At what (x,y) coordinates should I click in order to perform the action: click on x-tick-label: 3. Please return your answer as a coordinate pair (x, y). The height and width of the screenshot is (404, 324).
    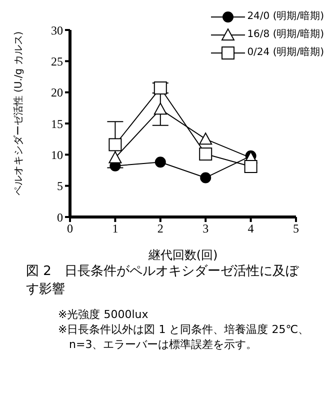
    Looking at the image, I should click on (205, 229).